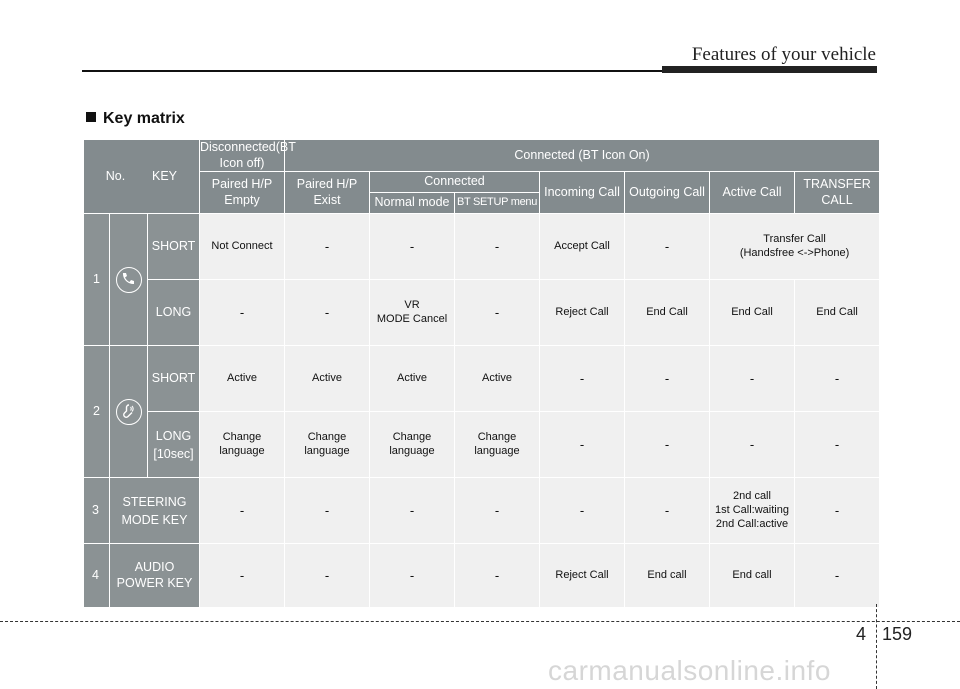  Describe the element at coordinates (689, 670) in the screenshot. I see `watermark: carmanualsonline.info` at that location.